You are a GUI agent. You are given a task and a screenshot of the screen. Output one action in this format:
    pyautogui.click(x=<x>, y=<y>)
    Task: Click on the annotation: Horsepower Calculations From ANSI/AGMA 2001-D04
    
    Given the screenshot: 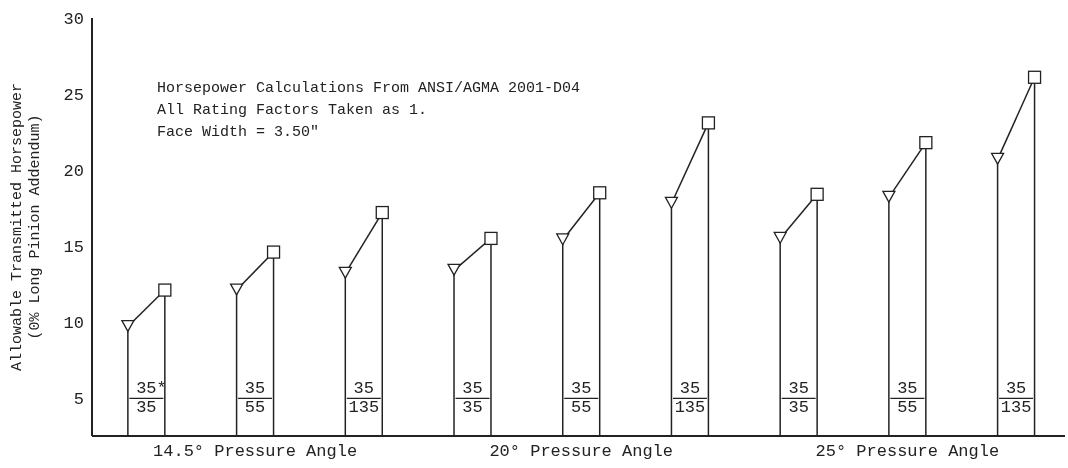 What is the action you would take?
    pyautogui.click(x=369, y=89)
    